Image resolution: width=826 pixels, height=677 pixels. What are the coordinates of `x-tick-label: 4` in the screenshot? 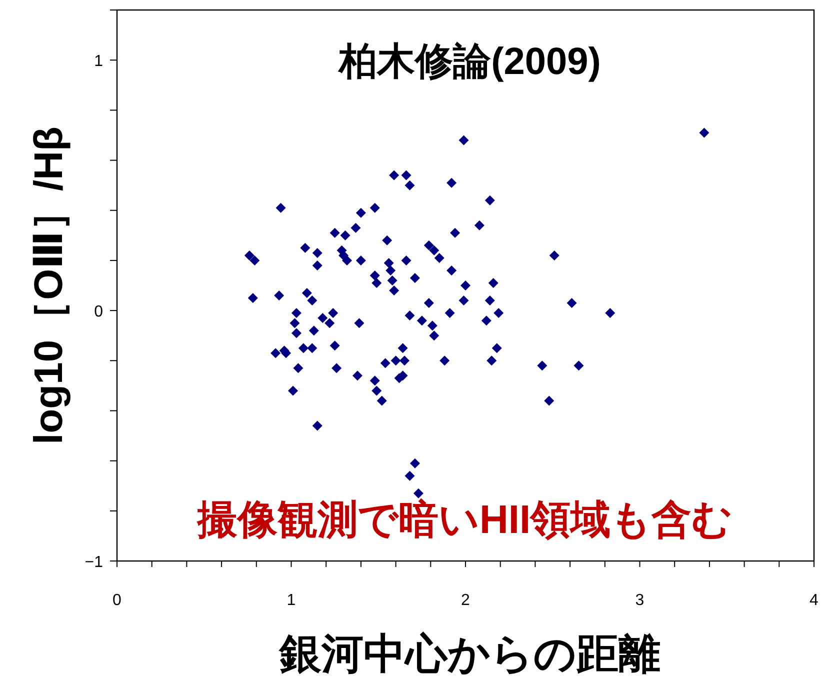 It's located at (814, 600).